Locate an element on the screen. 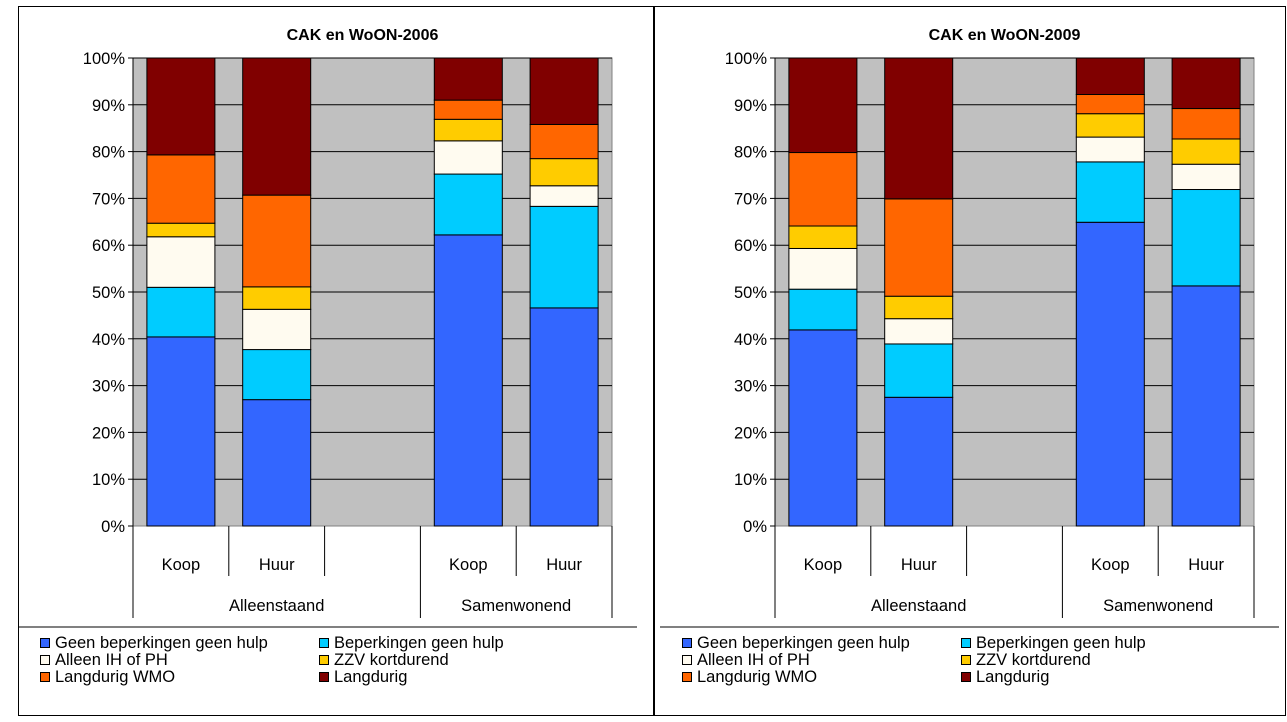 This screenshot has height=722, width=1287. x-group-label: Alleenstaand is located at coordinates (276, 606).